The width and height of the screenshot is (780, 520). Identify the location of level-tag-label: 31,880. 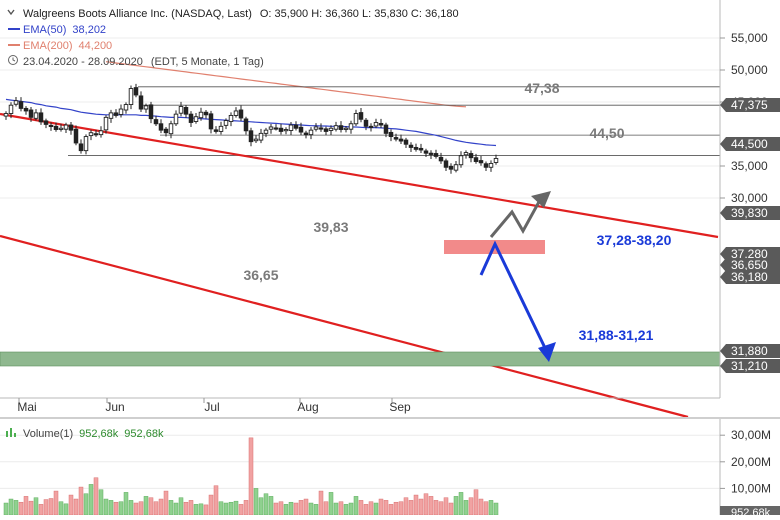
(749, 351).